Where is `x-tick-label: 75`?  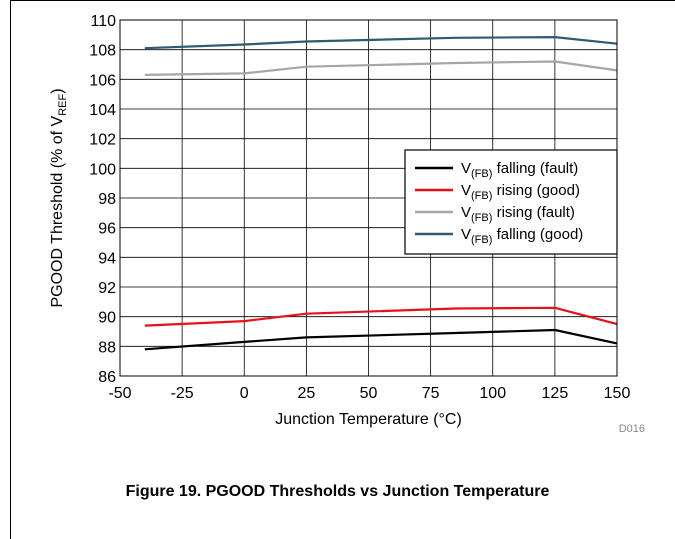
x-tick-label: 75 is located at coordinates (431, 393).